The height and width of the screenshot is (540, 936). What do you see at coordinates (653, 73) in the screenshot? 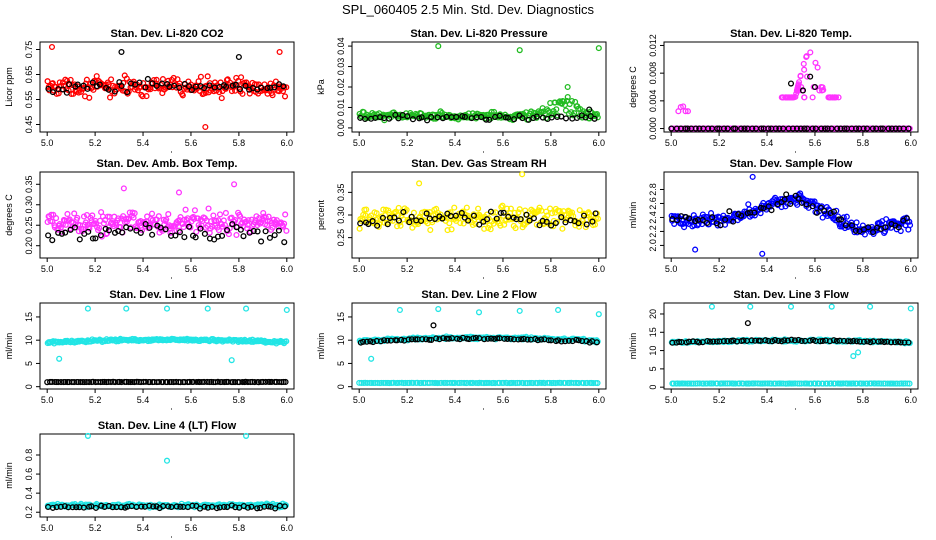
I see `y-tick-label: 0.008` at bounding box center [653, 73].